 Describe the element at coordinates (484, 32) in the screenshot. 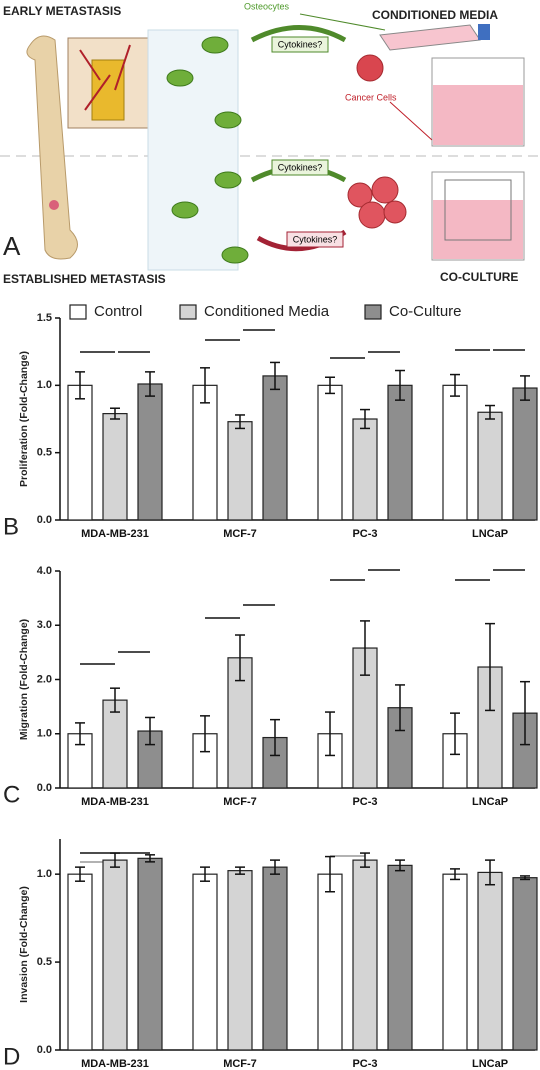

I see `flask-cap` at that location.